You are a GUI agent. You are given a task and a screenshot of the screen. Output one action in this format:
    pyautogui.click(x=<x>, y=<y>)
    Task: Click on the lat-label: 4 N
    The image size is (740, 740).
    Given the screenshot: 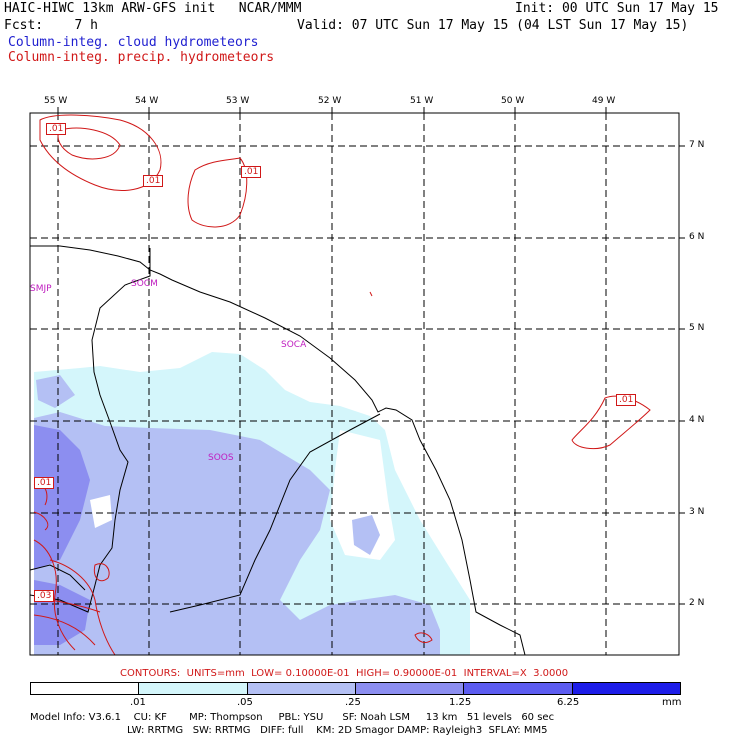 What is the action you would take?
    pyautogui.click(x=697, y=420)
    